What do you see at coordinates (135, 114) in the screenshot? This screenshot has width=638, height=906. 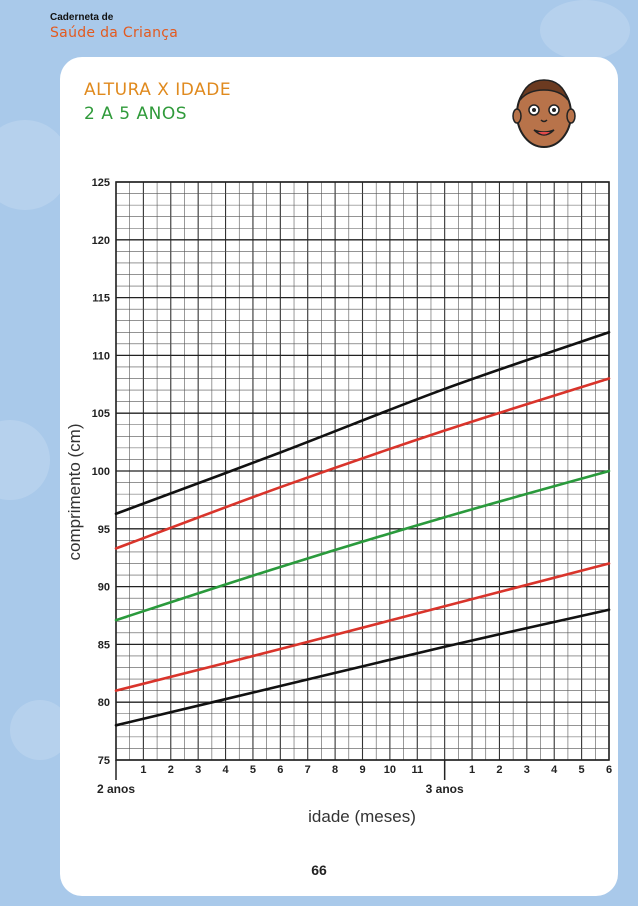 I see `chart-title-line2: 2 A 5 ANOS` at bounding box center [135, 114].